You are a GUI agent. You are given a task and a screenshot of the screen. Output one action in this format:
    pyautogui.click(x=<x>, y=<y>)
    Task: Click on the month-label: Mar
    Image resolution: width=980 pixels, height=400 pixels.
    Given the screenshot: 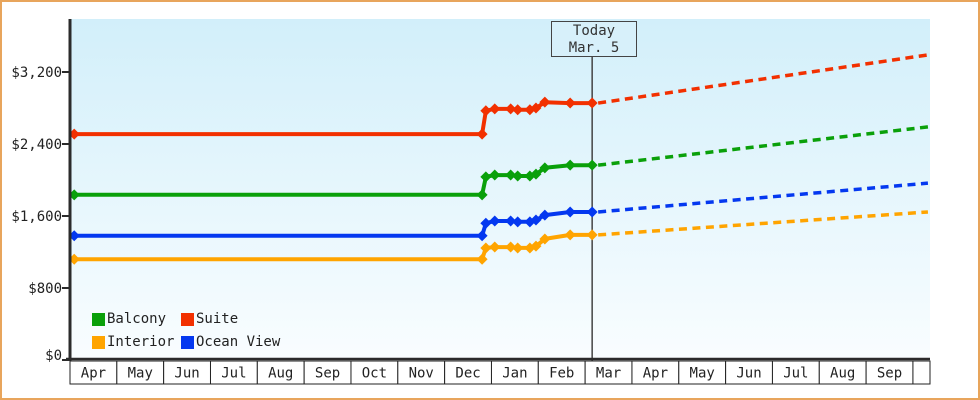 What is the action you would take?
    pyautogui.click(x=608, y=374)
    